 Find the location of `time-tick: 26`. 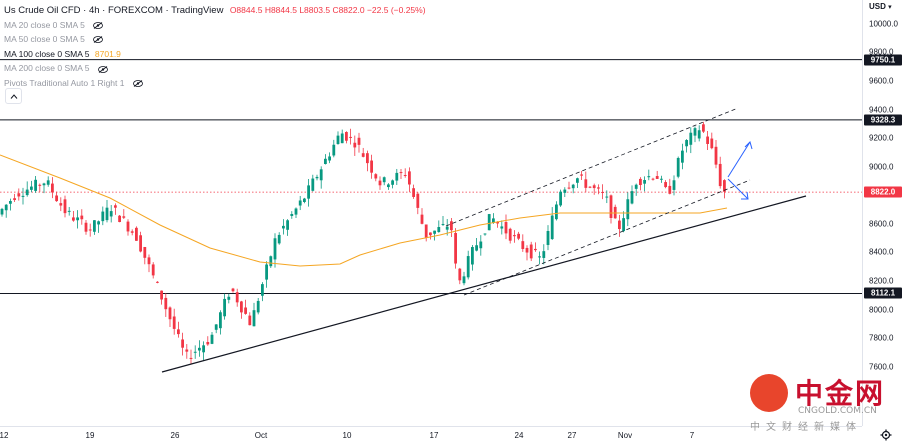

time-tick: 26 is located at coordinates (175, 435).